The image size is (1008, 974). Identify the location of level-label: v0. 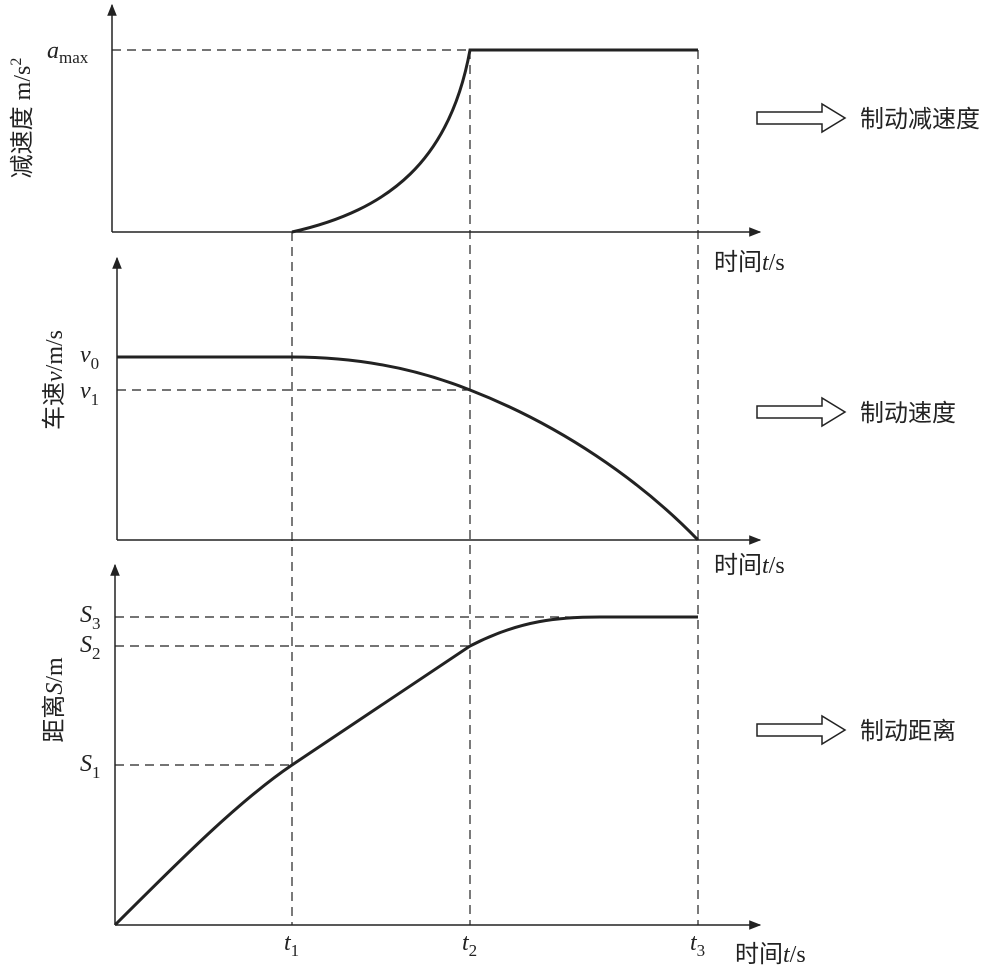
(89, 357).